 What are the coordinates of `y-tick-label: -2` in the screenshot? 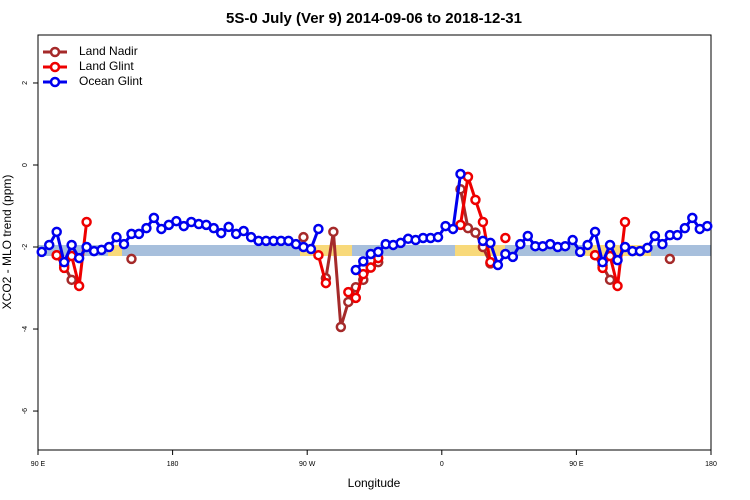 It's located at (25, 247).